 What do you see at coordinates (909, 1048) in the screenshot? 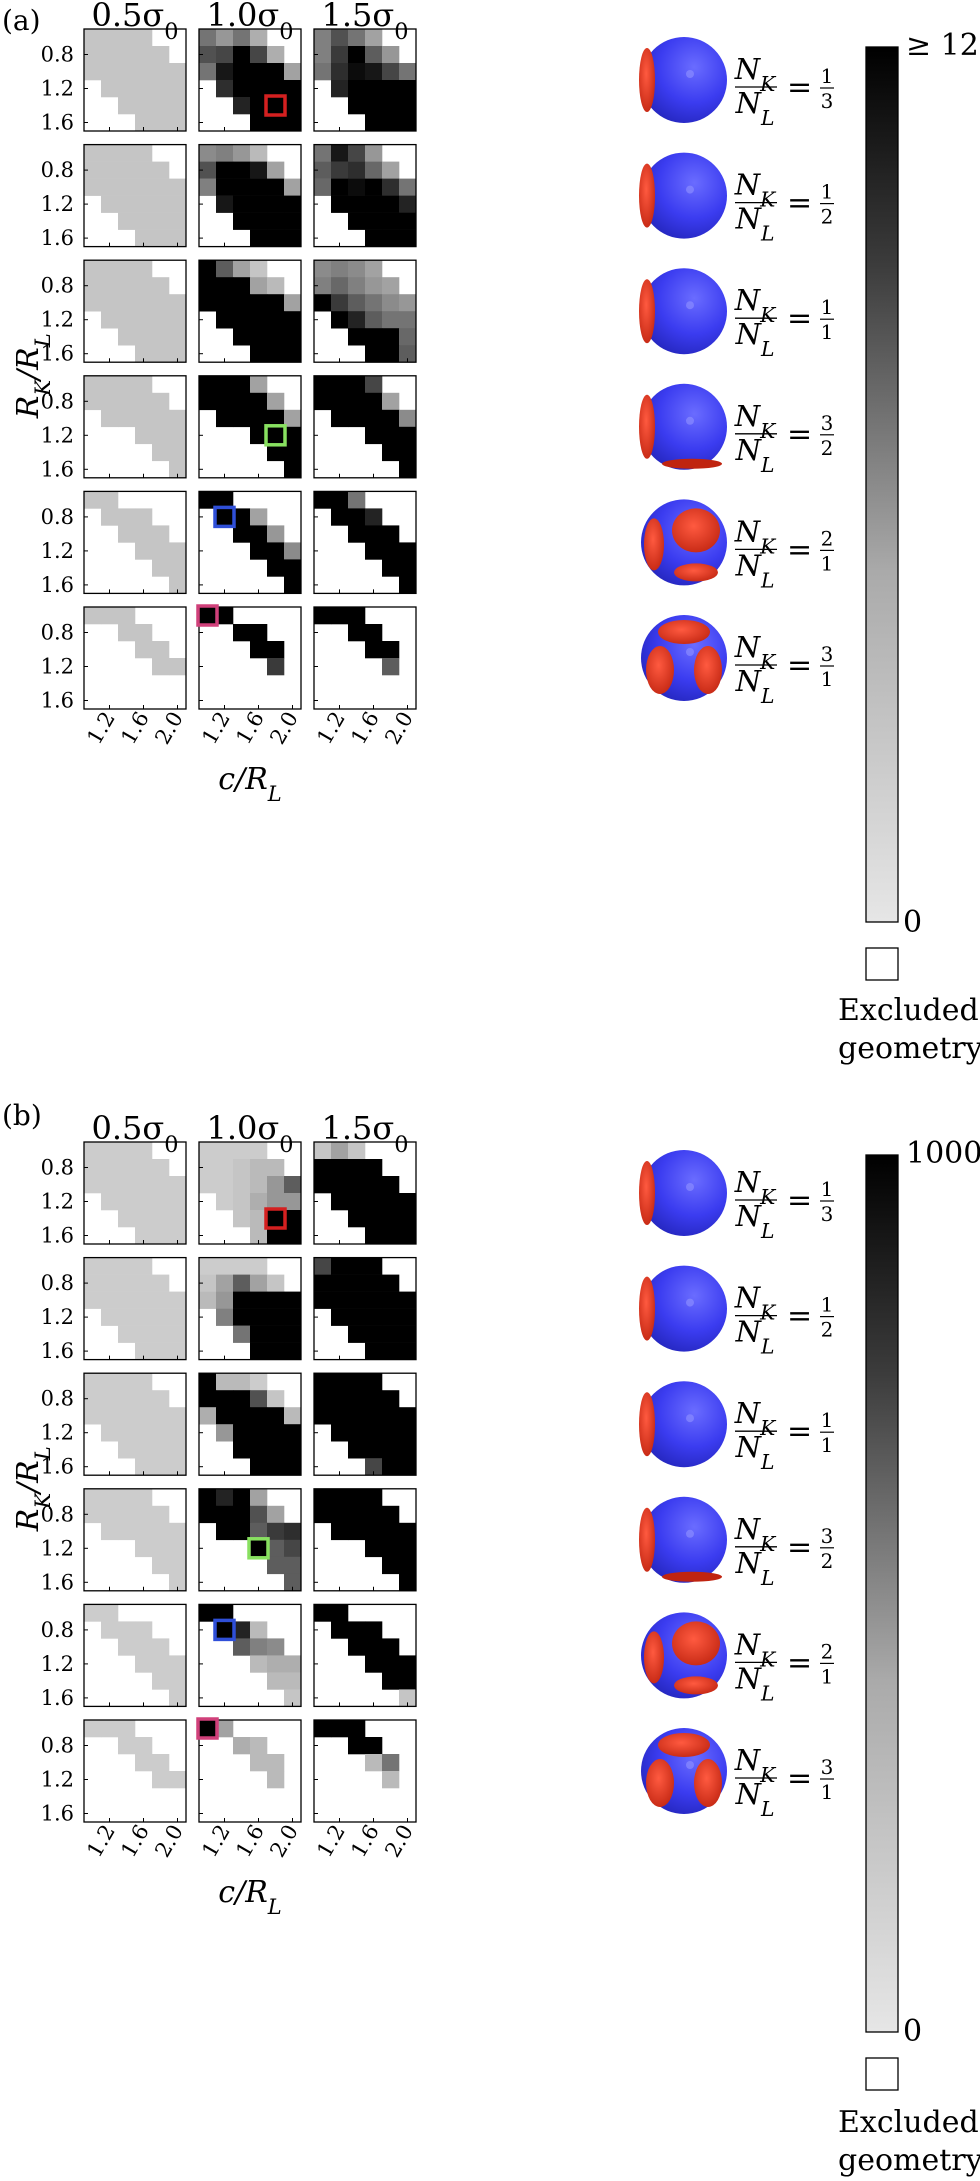
I see `excluded-label-line2-a: geometry` at bounding box center [909, 1048].